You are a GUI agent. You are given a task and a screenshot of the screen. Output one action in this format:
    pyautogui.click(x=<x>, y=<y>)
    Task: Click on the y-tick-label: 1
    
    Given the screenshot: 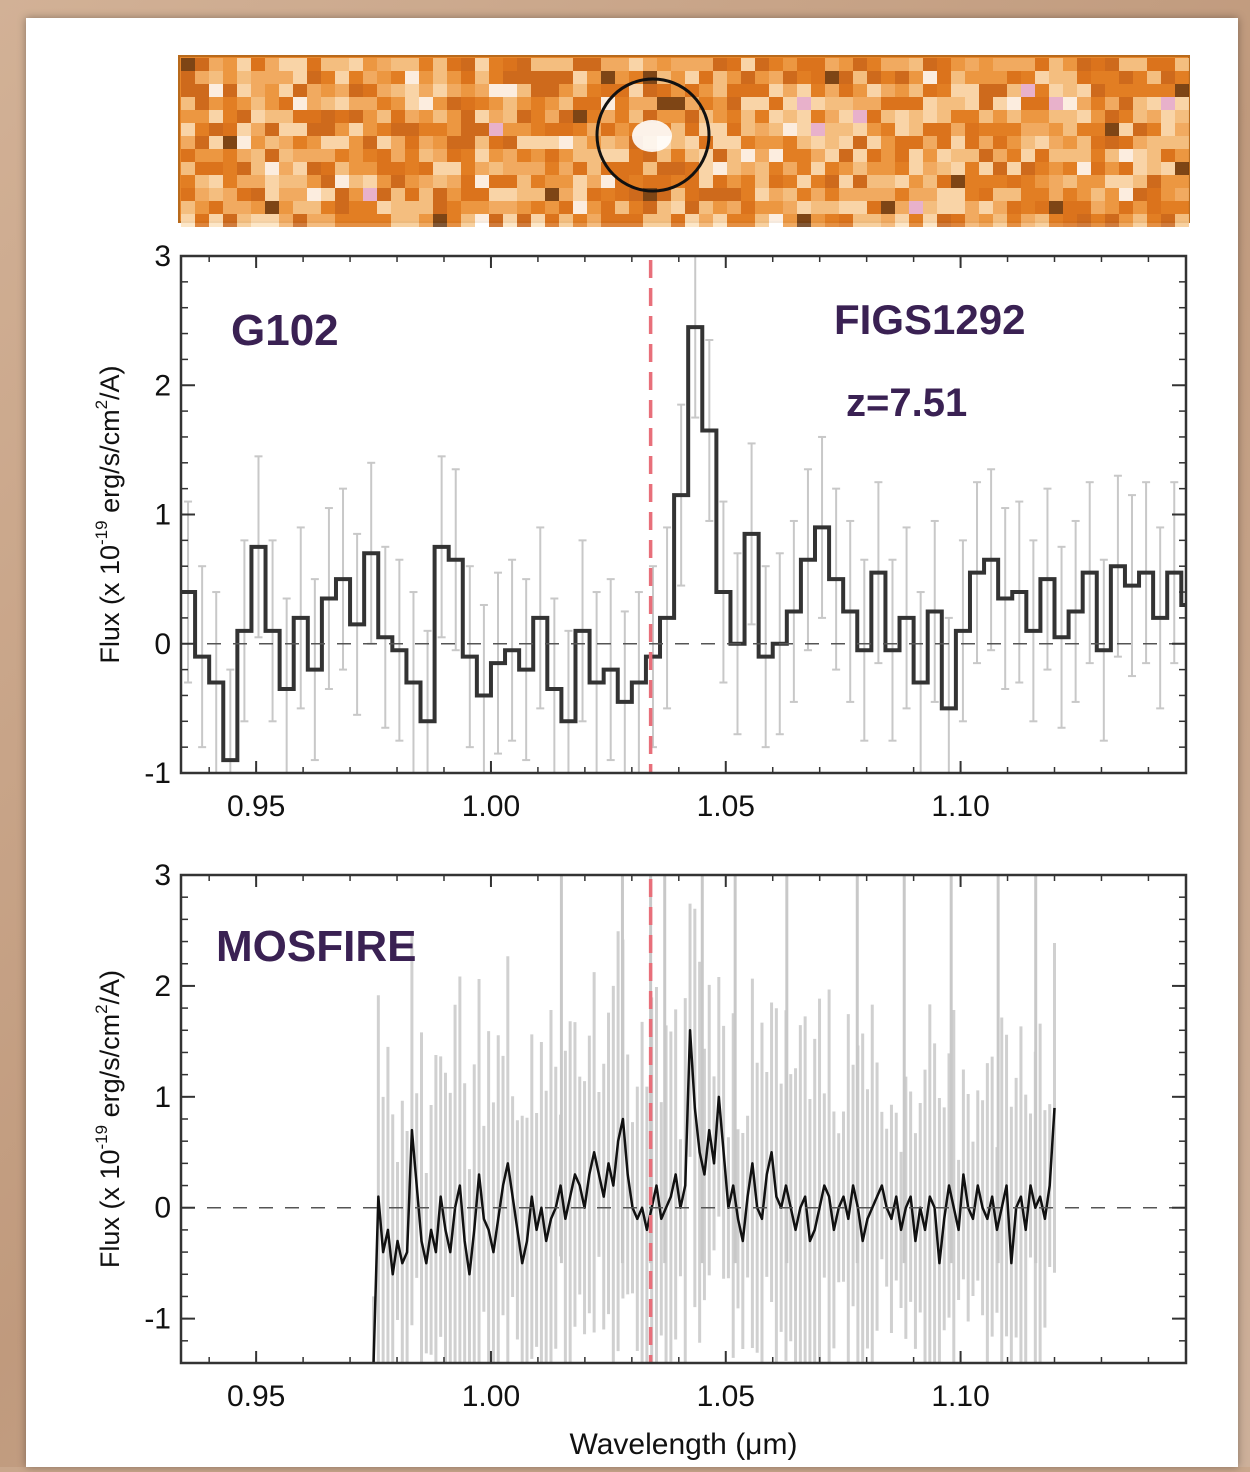 What is the action you would take?
    pyautogui.click(x=162, y=515)
    